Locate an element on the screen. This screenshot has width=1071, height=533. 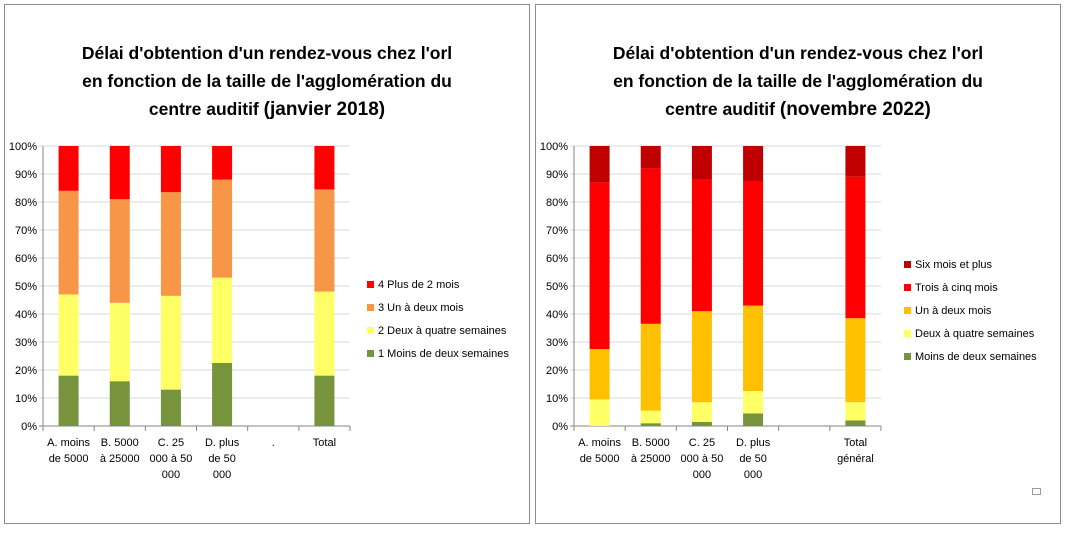
chart-title-line: centre auditif is located at coordinates (720, 109).